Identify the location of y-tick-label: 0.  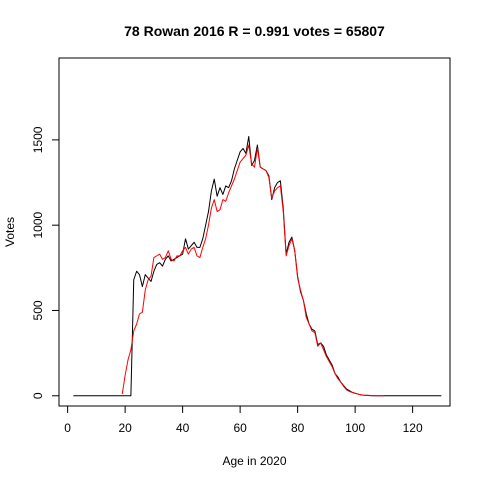
(38, 395).